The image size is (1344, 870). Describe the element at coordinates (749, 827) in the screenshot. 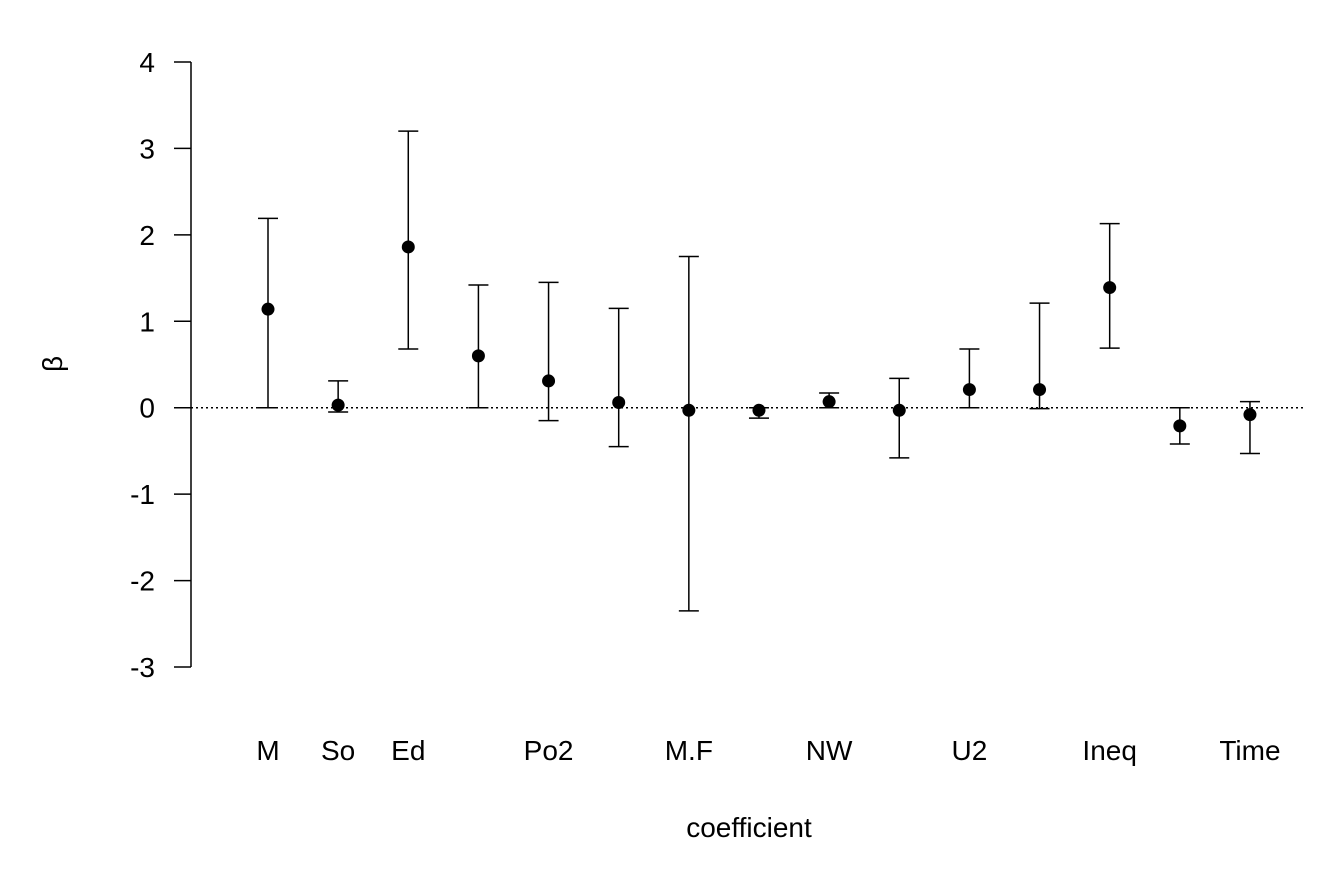

I see `x-axis-title: coefficient` at that location.